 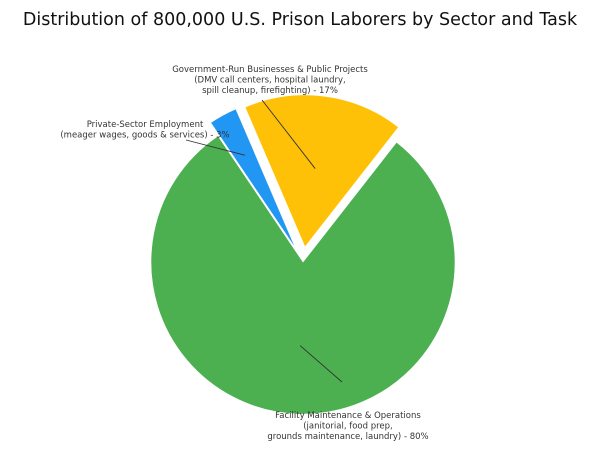 I want to click on slice-label-line: (DMV call centers, hospital laundry,, so click(x=270, y=81).